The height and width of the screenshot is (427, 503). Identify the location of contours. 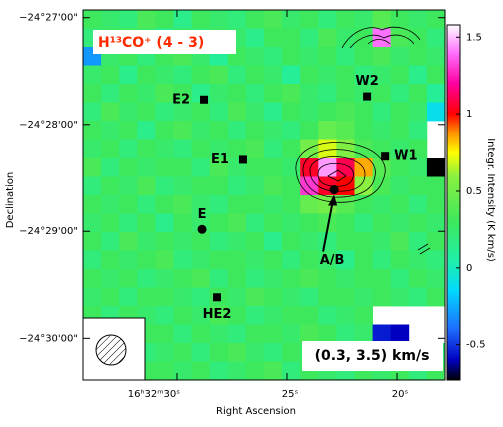
(363, 140).